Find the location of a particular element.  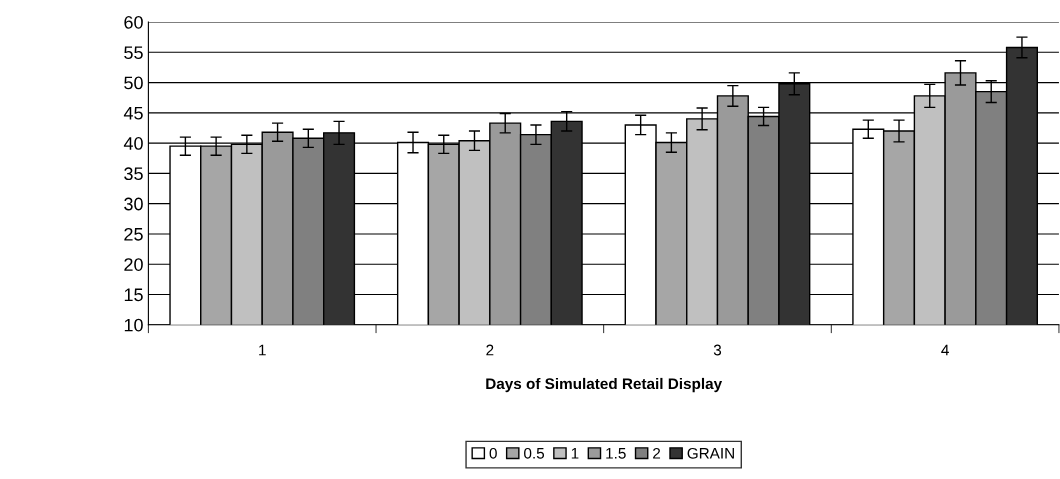

y-tick-label: 55 is located at coordinates (133, 53).